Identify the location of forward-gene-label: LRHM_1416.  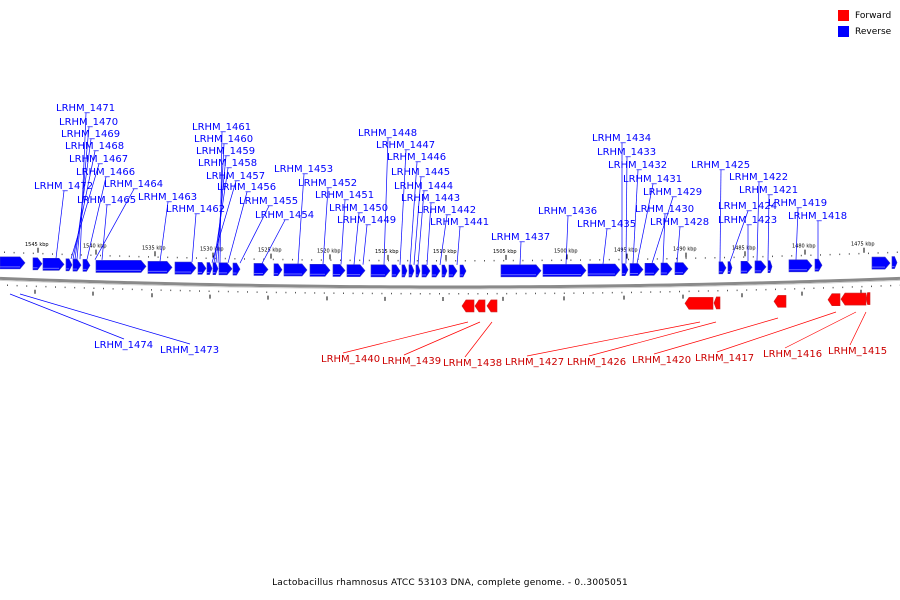
(792, 354).